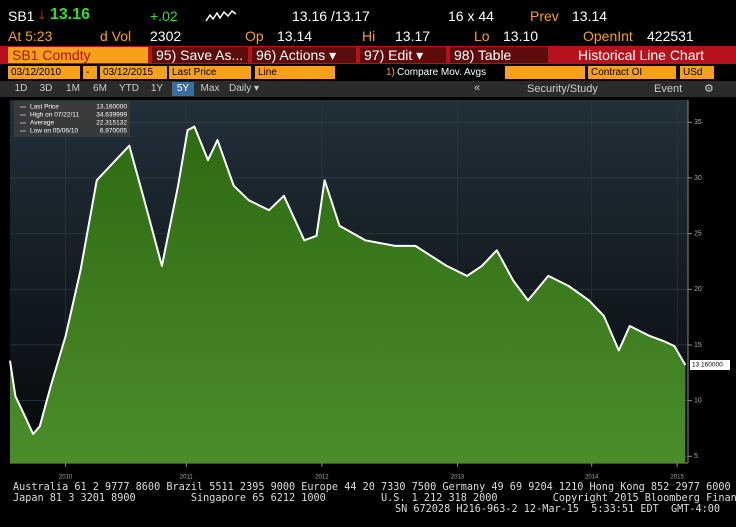 The image size is (736, 527). Describe the element at coordinates (46, 88) in the screenshot. I see `period-button: 3D` at that location.